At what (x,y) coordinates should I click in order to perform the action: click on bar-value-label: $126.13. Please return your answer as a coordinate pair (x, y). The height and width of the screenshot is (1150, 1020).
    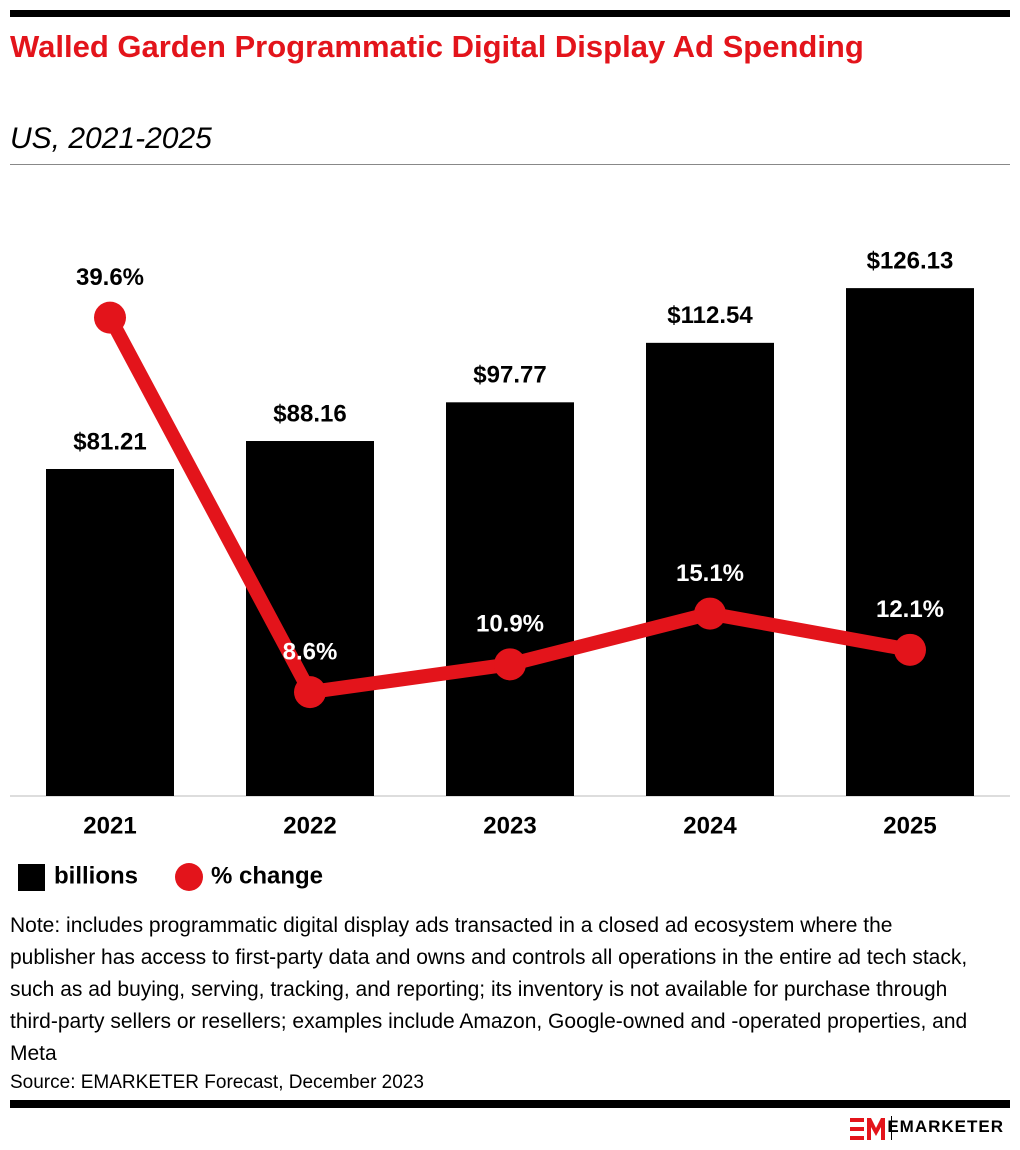
    Looking at the image, I should click on (910, 260).